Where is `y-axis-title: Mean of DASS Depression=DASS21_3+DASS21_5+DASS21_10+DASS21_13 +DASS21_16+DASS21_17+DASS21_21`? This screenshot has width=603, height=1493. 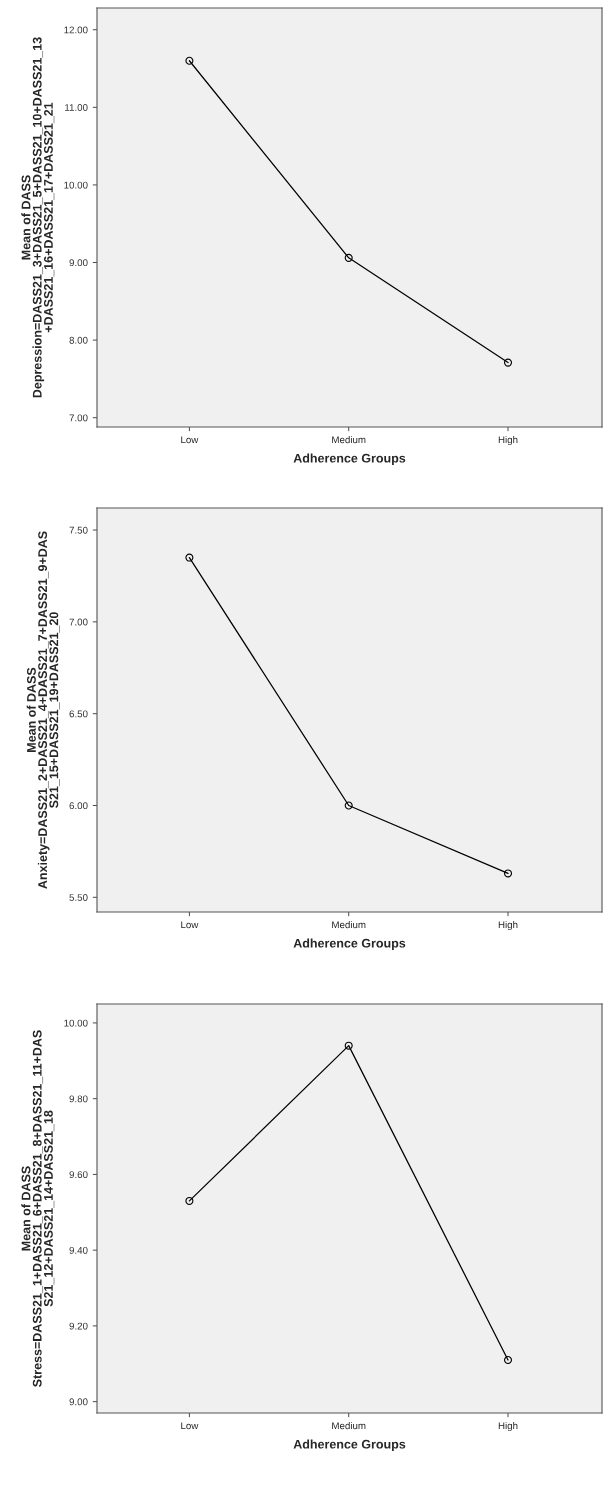
y-axis-title: Mean of DASS Depression=DASS21_3+DASS21_5+DASS21_10+DASS21_13 +DASS21_16+DASS21_17+DASS21_21 is located at coordinates (38, 217).